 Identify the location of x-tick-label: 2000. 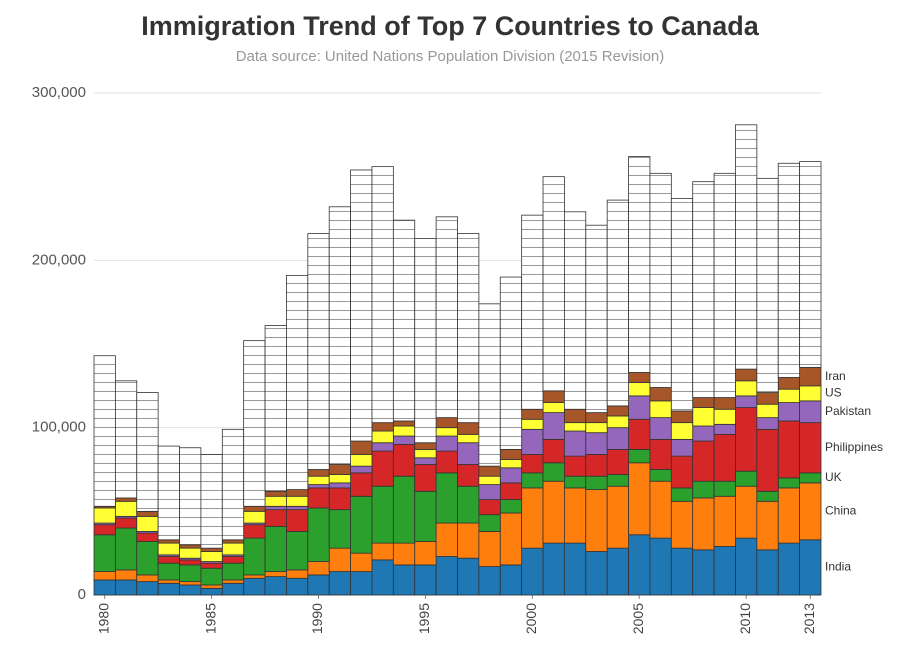
(531, 618).